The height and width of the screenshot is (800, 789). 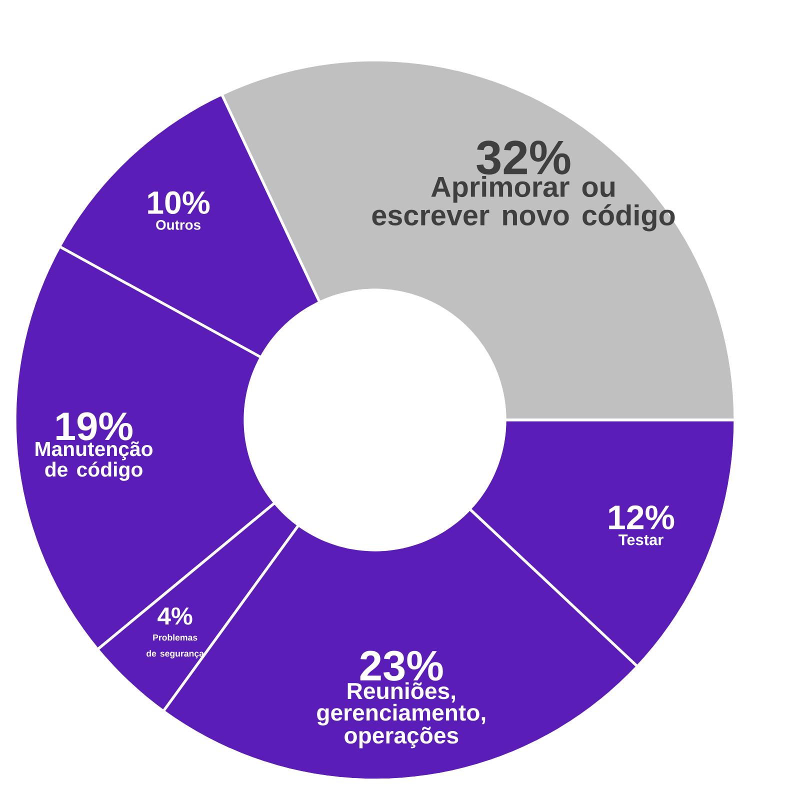 I want to click on slice-label: Testar, so click(x=641, y=540).